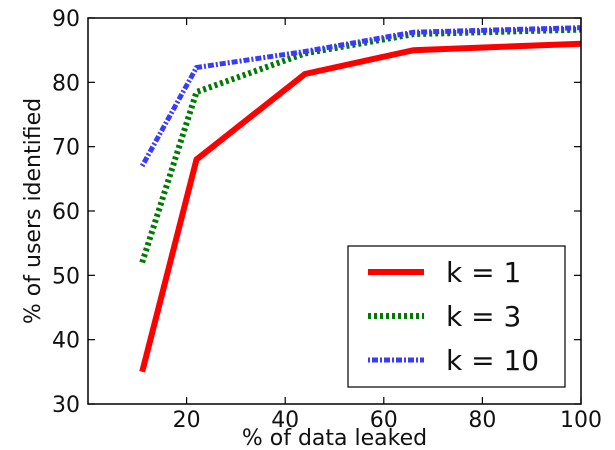  I want to click on x-axis-label: % of data leaked, so click(334, 438).